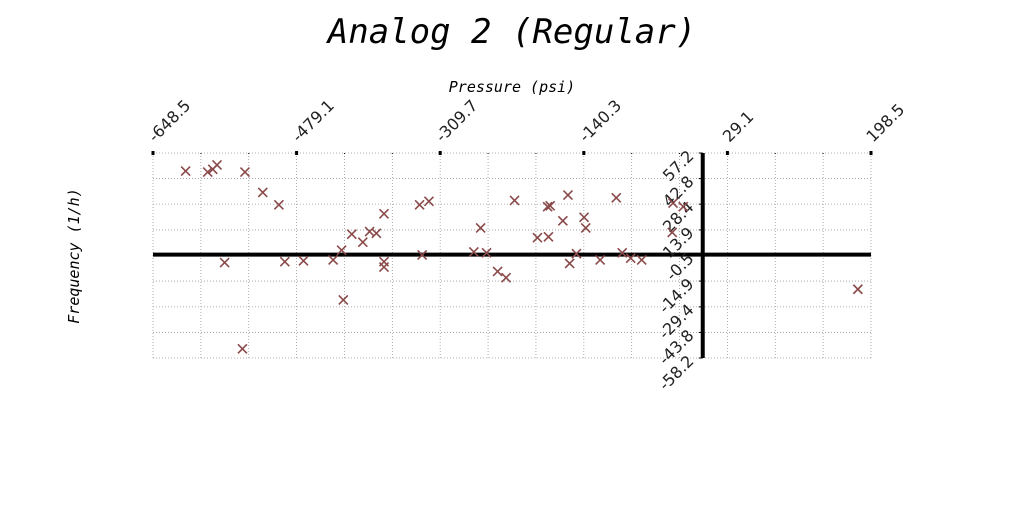 The height and width of the screenshot is (512, 1024). Describe the element at coordinates (457, 121) in the screenshot. I see `x-tick-label: -309.7` at that location.